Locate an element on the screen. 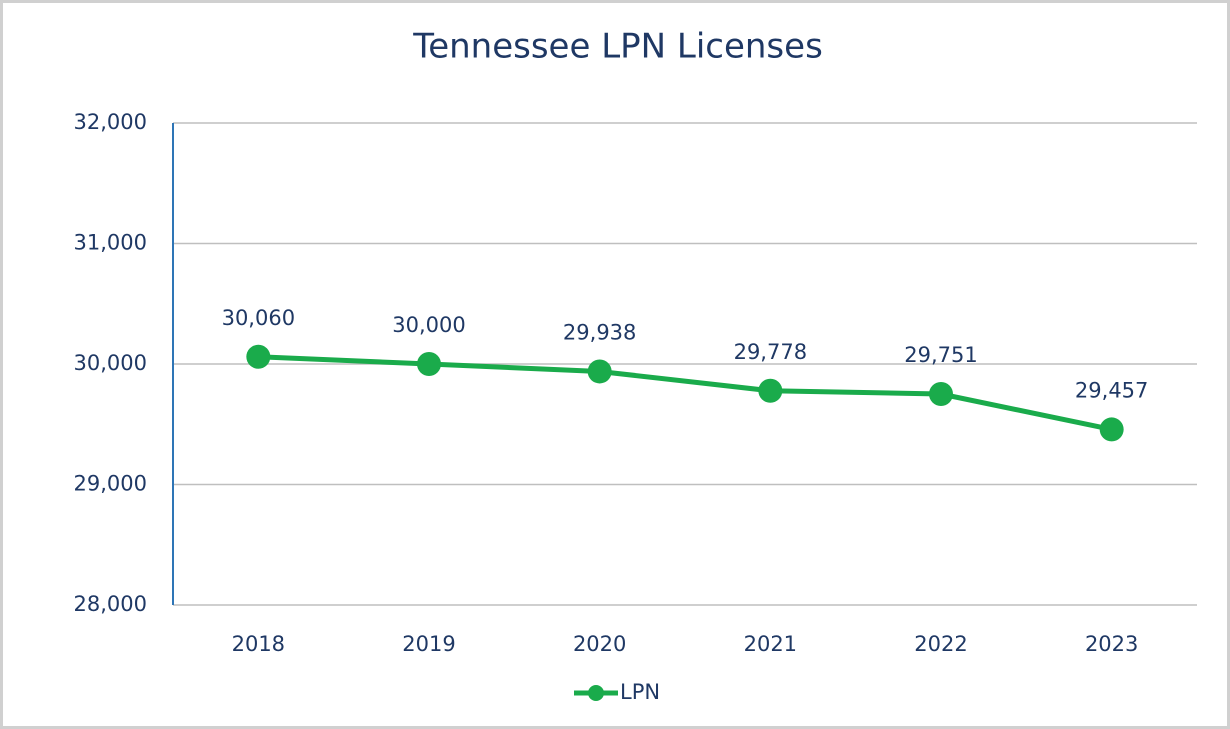 This screenshot has height=729, width=1230. legend-label: LPN is located at coordinates (640, 692).